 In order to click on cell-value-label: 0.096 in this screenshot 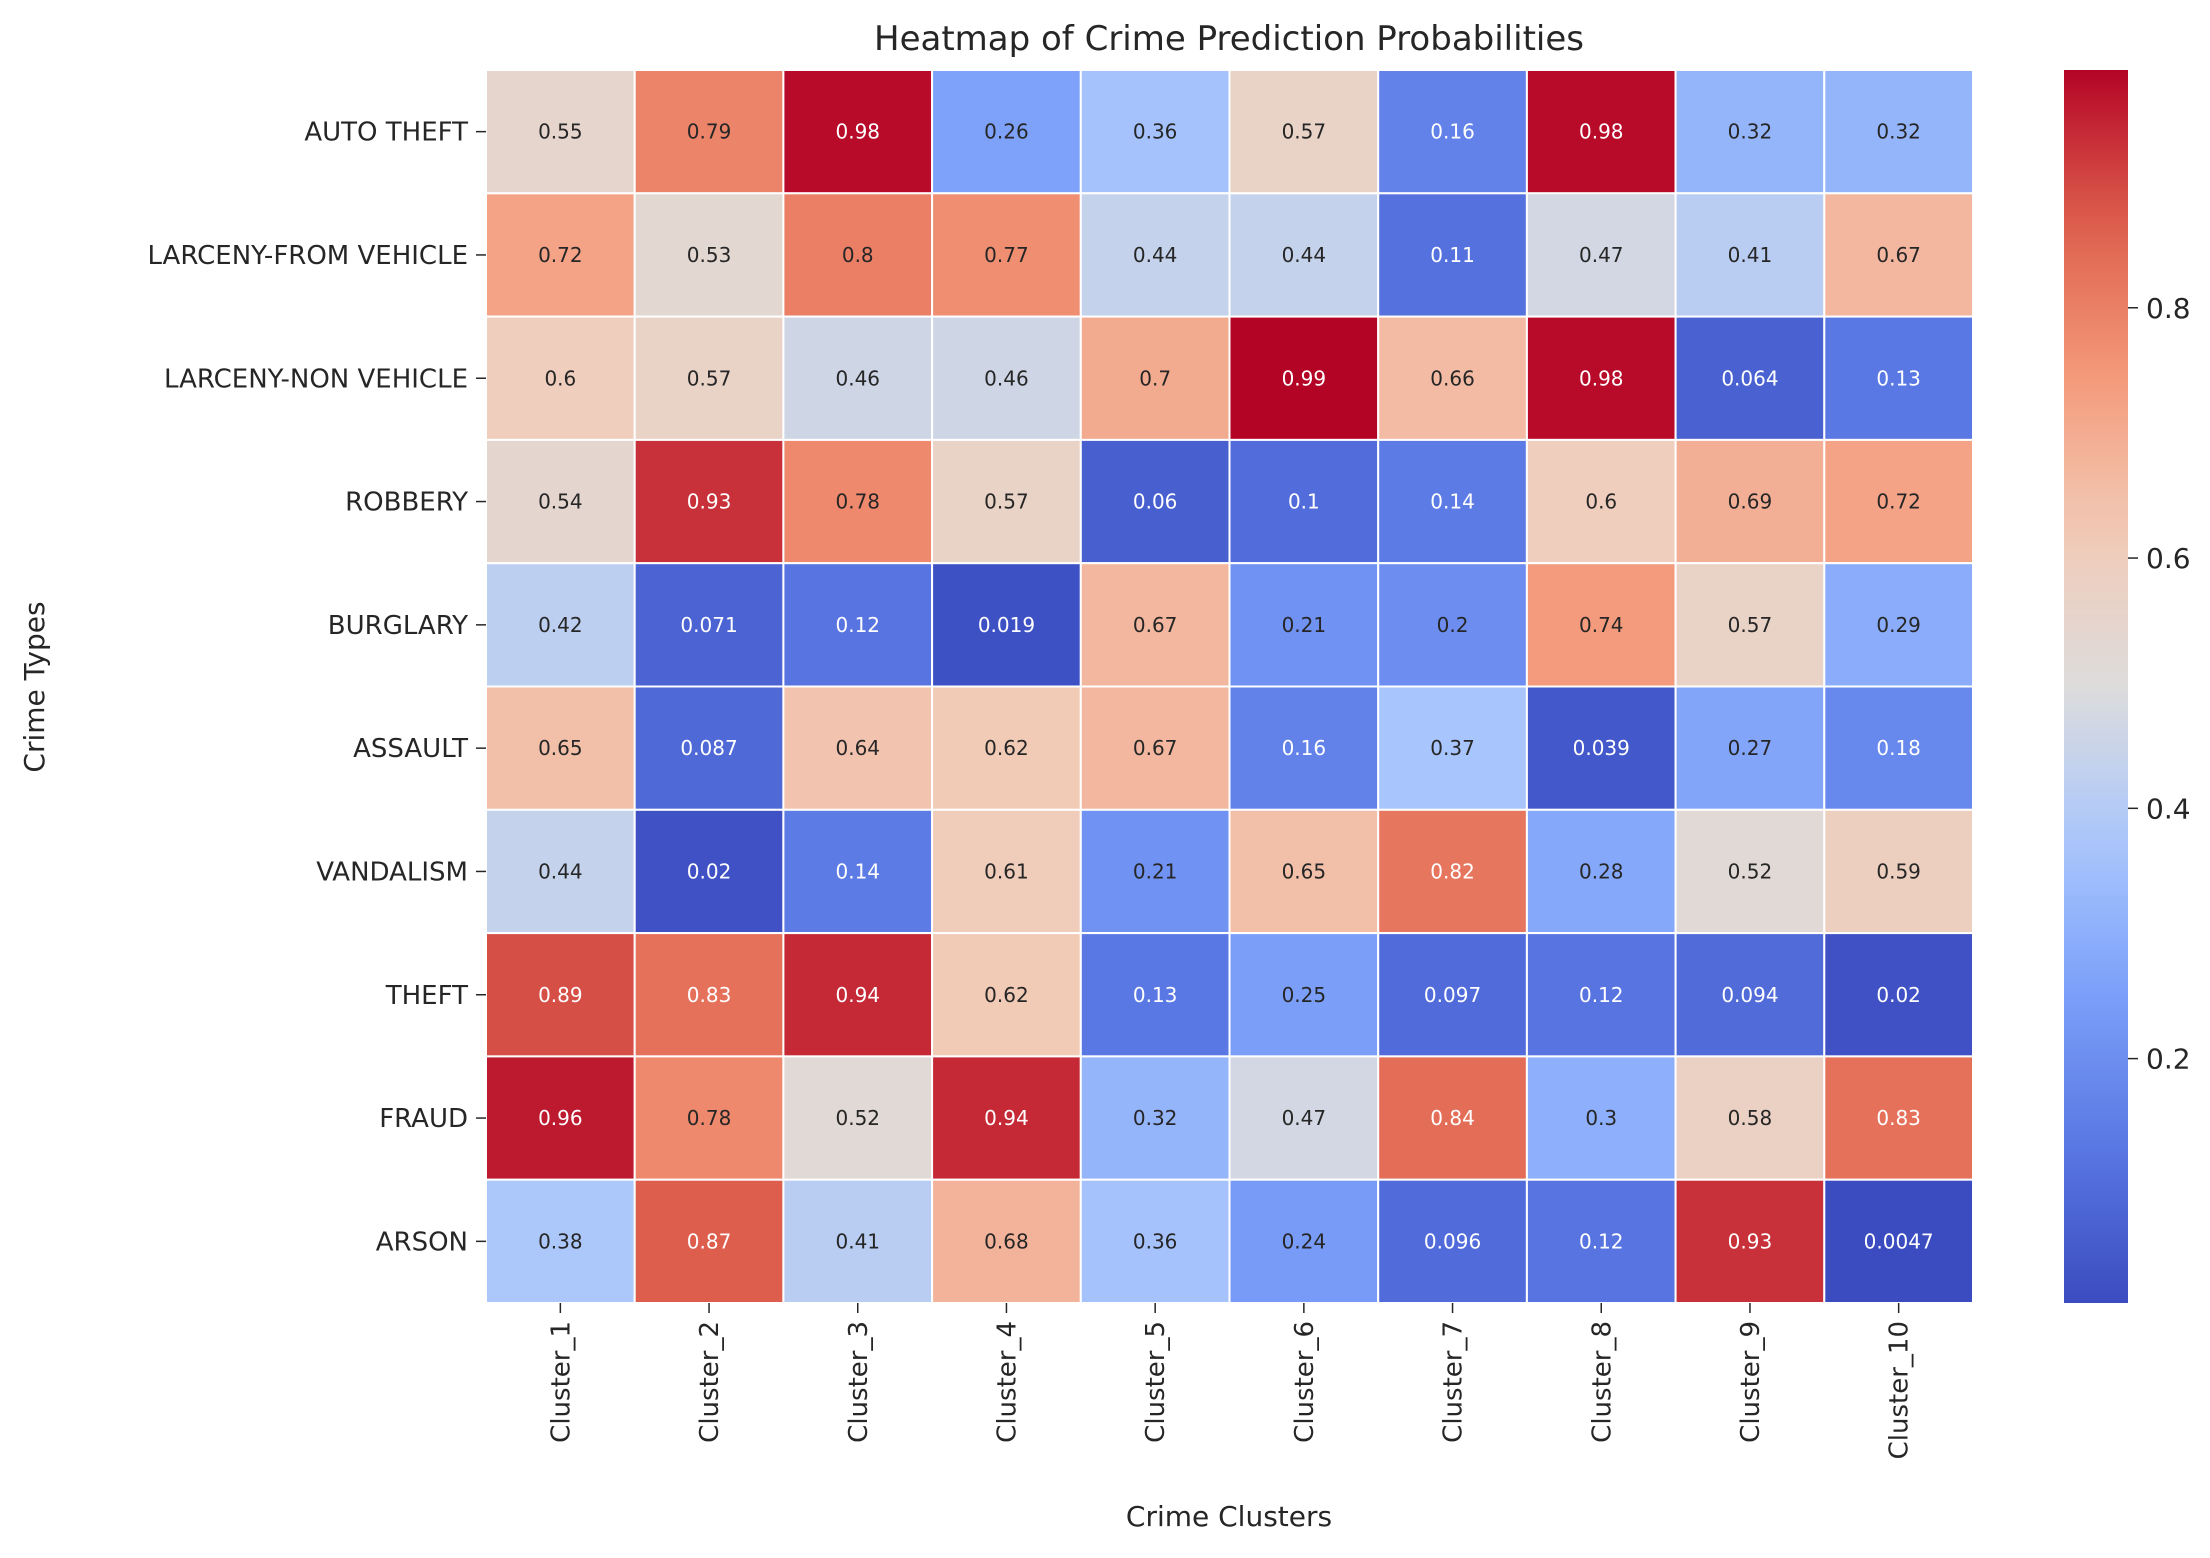, I will do `click(1452, 1241)`.